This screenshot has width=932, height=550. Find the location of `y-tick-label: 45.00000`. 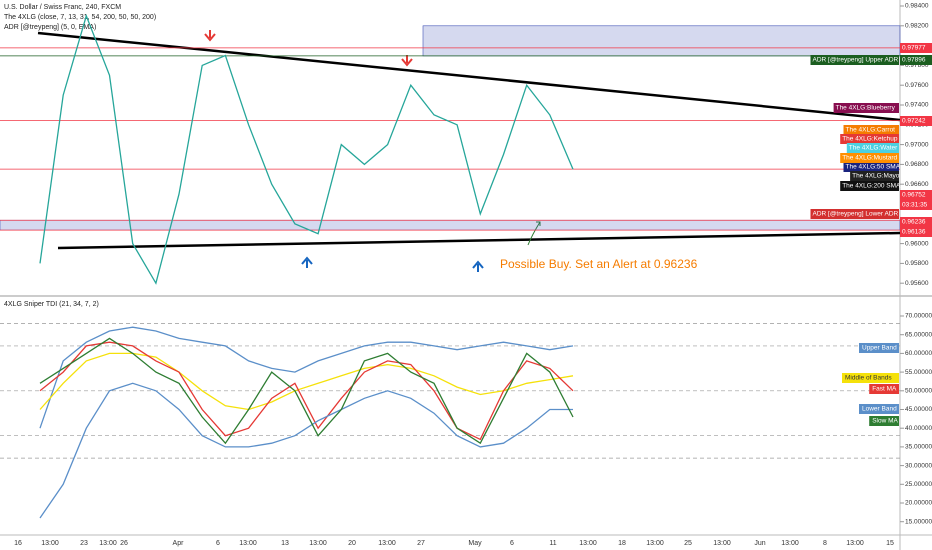

y-tick-label: 45.00000 is located at coordinates (918, 409).